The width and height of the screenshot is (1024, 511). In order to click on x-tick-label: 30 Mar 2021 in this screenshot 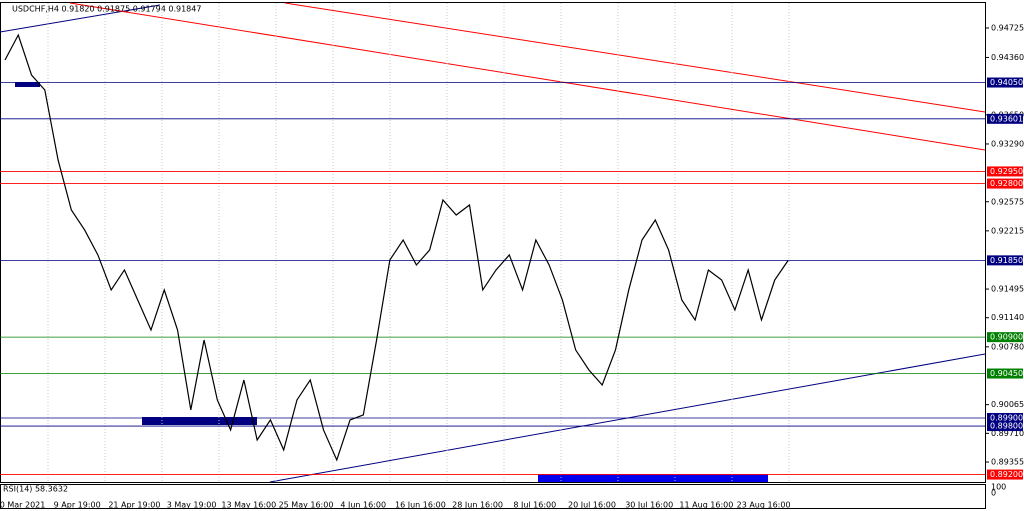, I will do `click(22, 505)`.